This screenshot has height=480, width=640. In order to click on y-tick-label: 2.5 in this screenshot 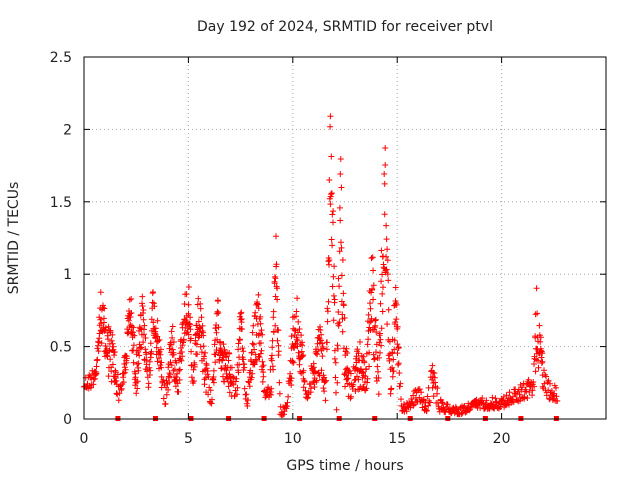, I will do `click(61, 58)`.